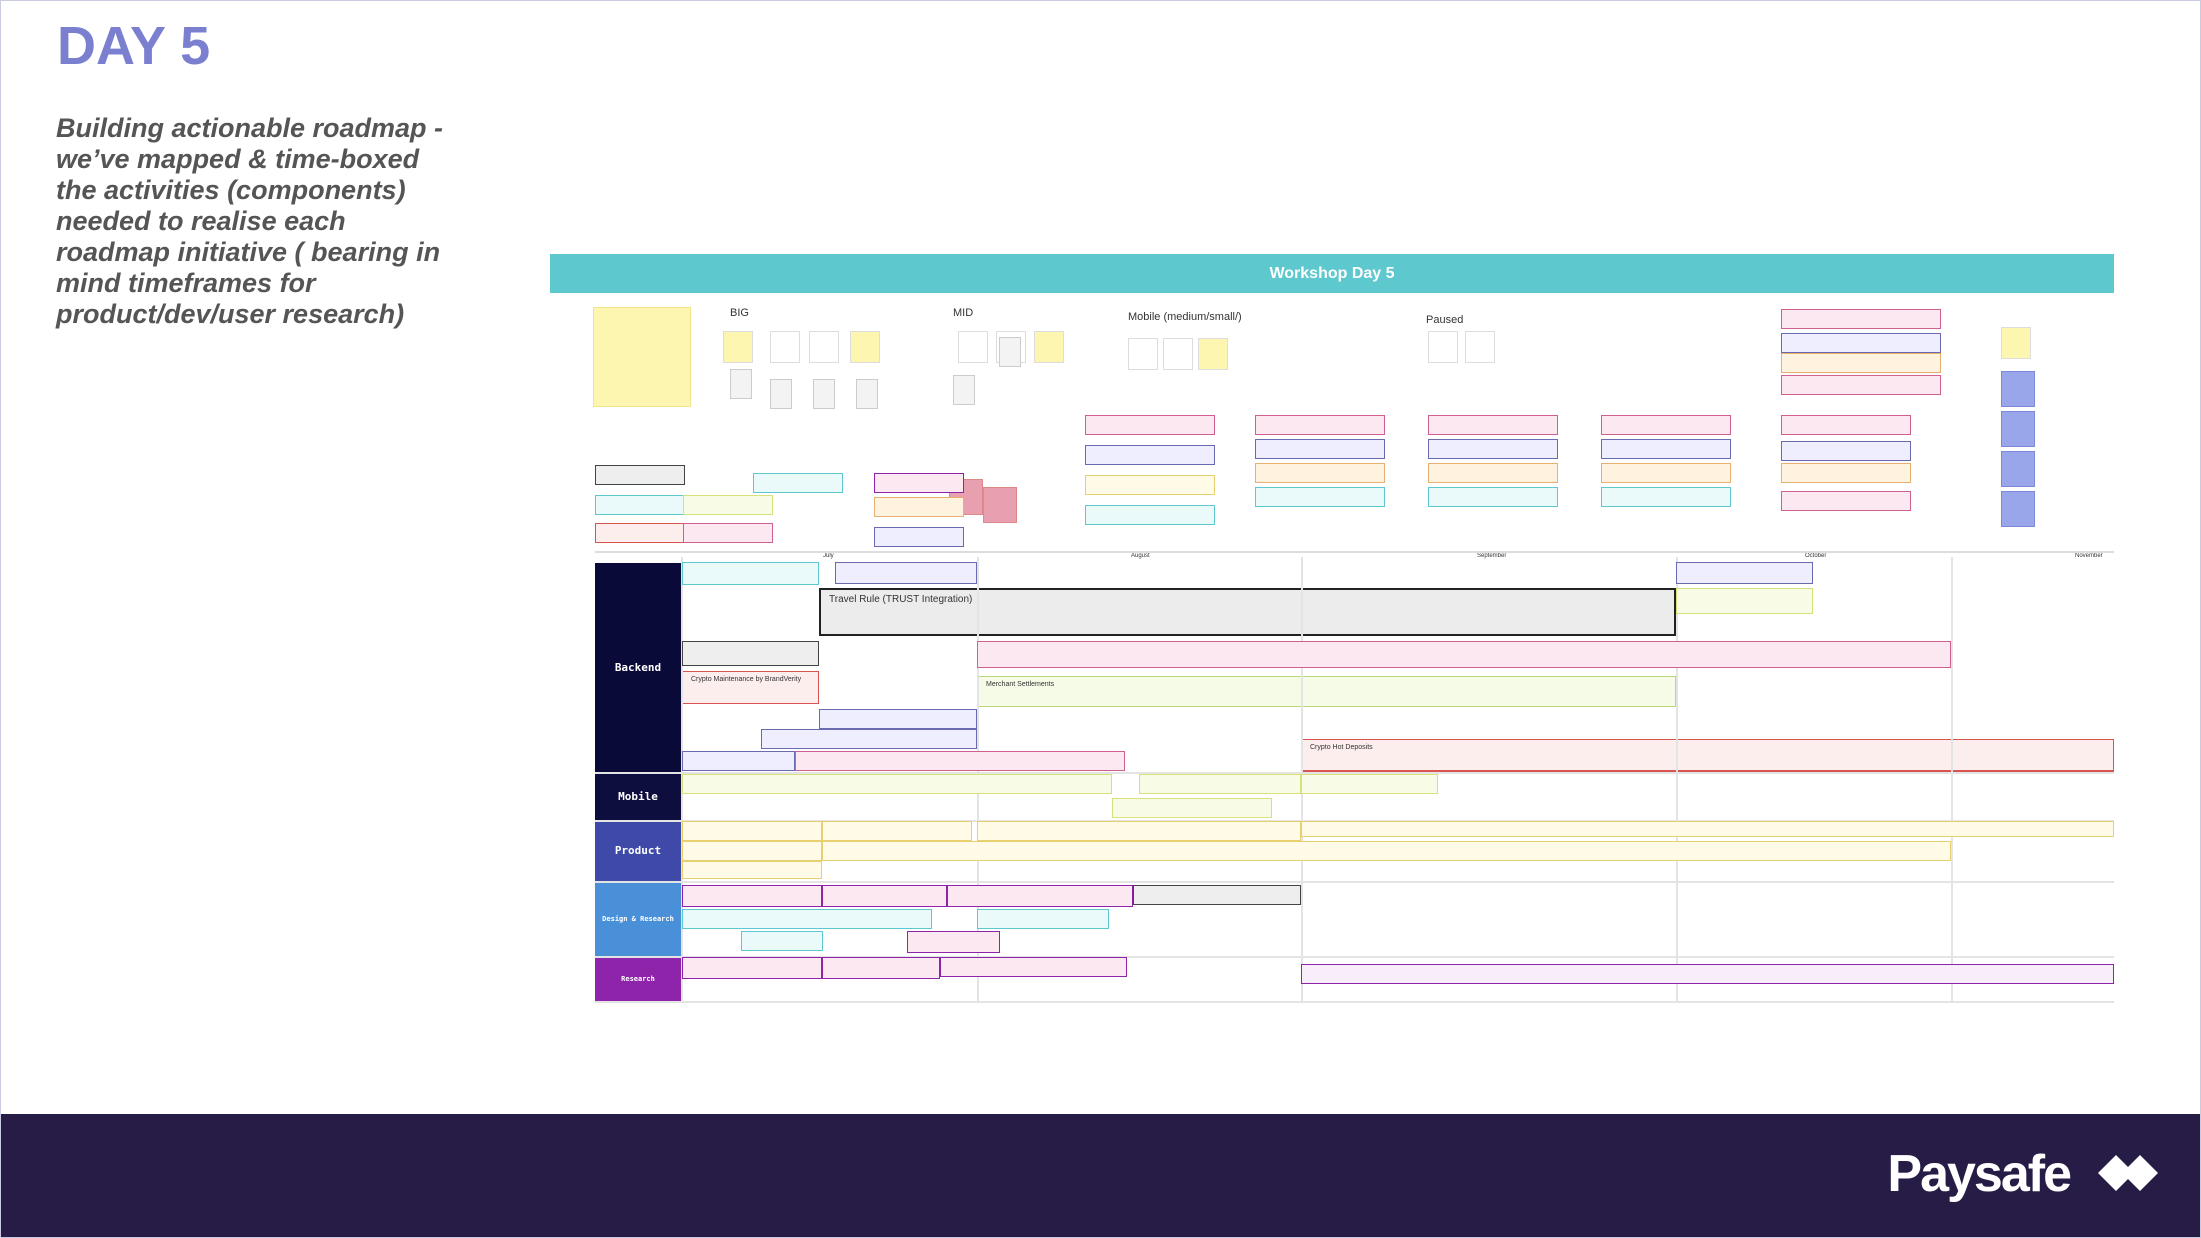 The image size is (2201, 1238). What do you see at coordinates (1445, 320) in the screenshot?
I see `section-label: Paused` at bounding box center [1445, 320].